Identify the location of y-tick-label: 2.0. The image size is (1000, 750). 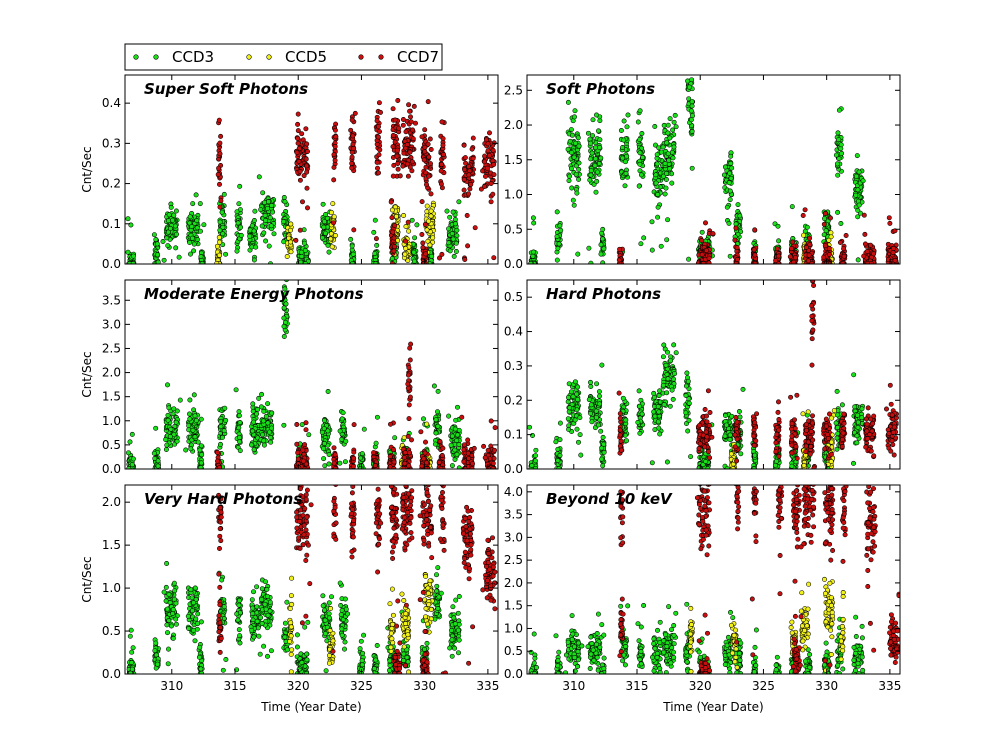
(111, 373).